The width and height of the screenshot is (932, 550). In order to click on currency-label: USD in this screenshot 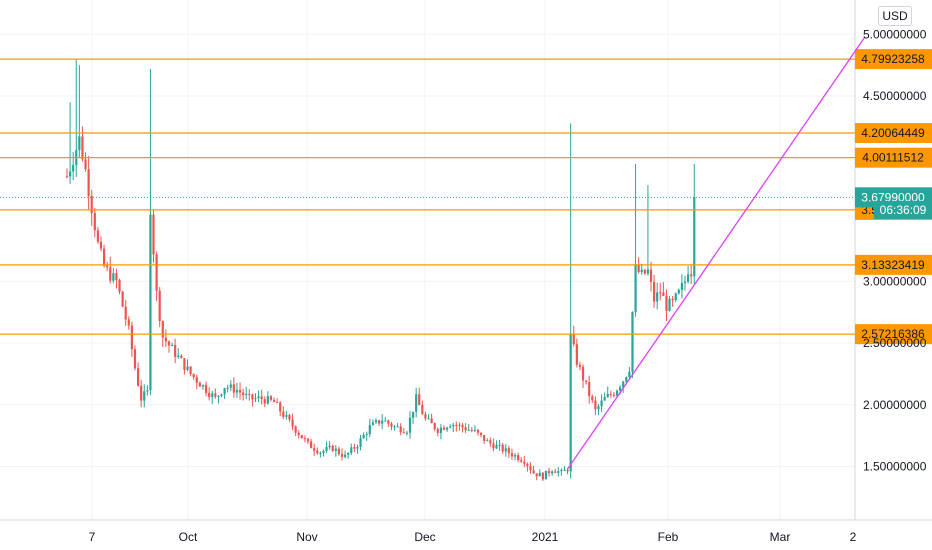, I will do `click(895, 16)`.